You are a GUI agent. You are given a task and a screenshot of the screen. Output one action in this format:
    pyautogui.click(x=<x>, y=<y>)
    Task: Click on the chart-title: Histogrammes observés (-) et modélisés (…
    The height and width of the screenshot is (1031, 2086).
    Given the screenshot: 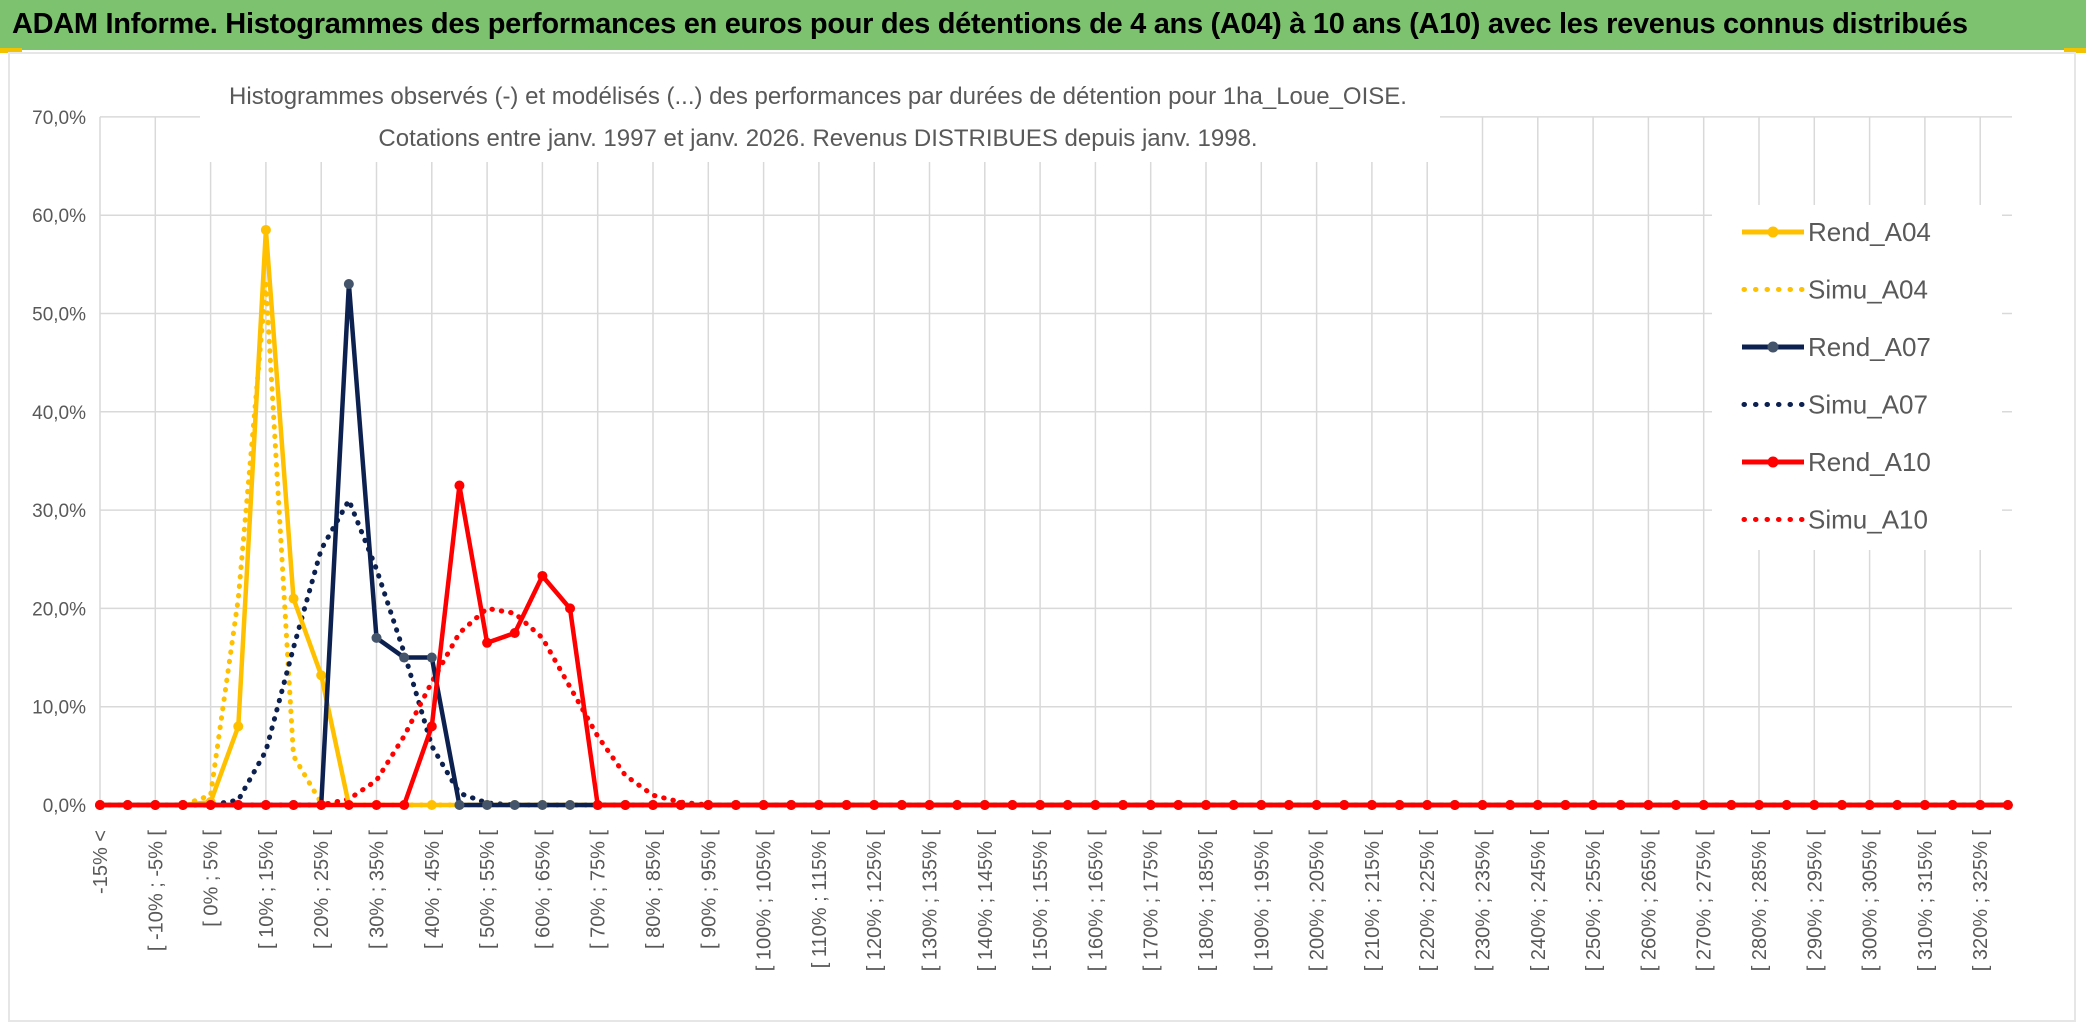 What is the action you would take?
    pyautogui.click(x=818, y=96)
    